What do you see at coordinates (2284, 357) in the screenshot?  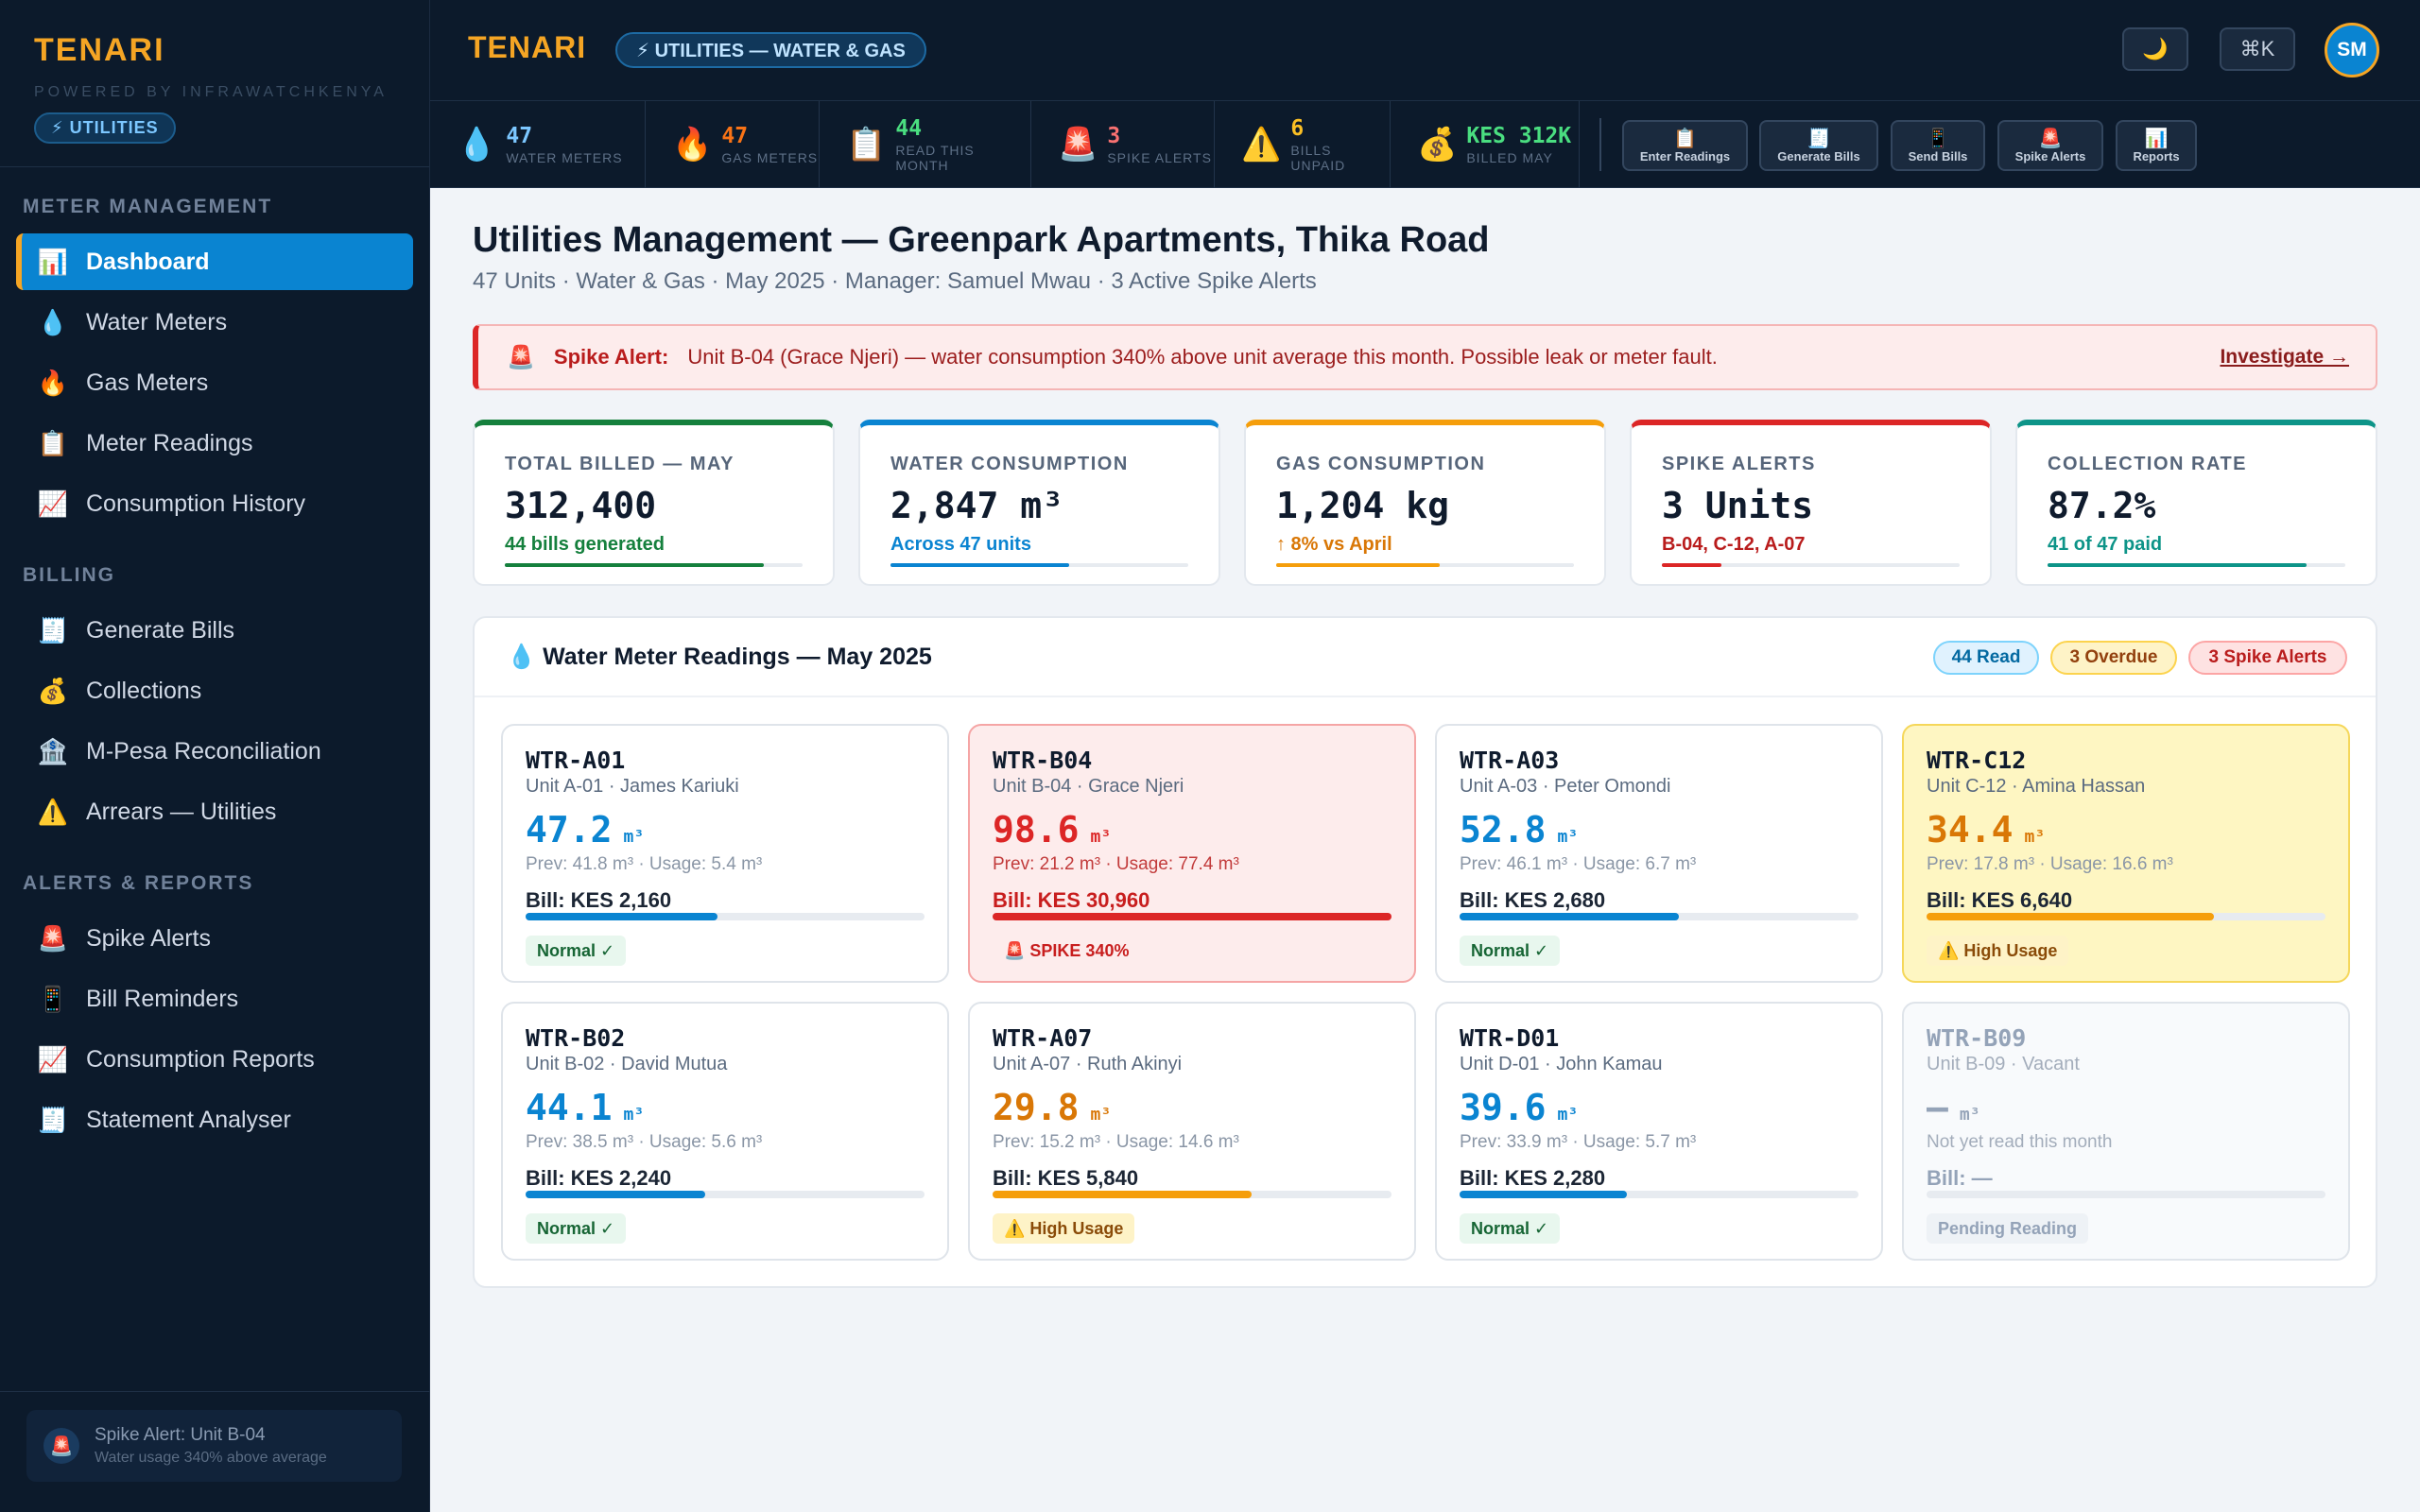 I see `investigate-link: Investigate →` at bounding box center [2284, 357].